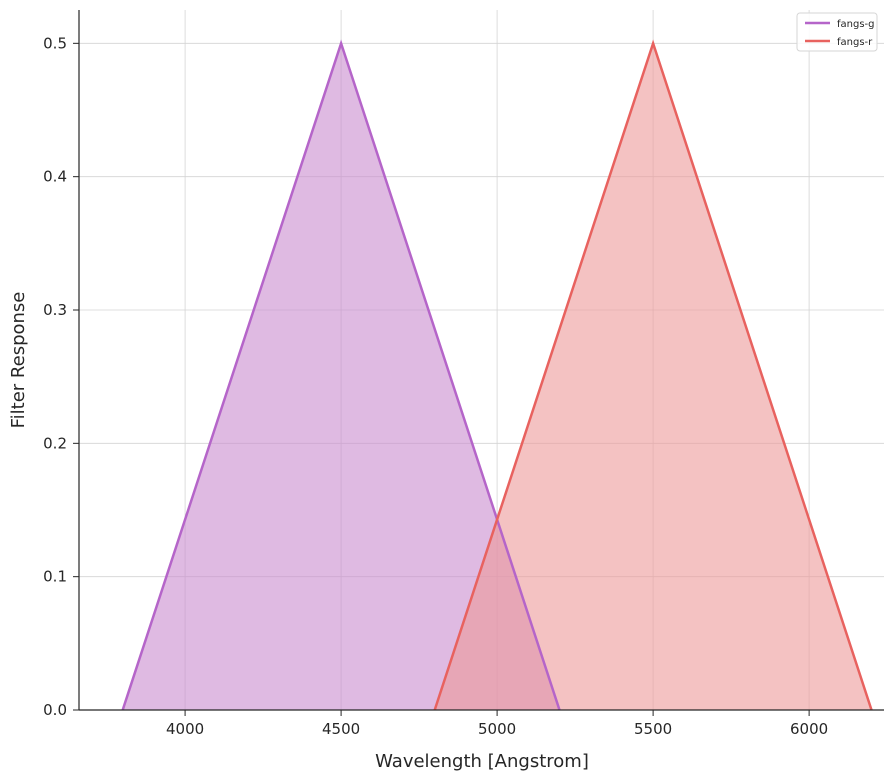 This screenshot has width=894, height=781. Describe the element at coordinates (55, 43) in the screenshot. I see `y-tick-label: 0.5` at that location.